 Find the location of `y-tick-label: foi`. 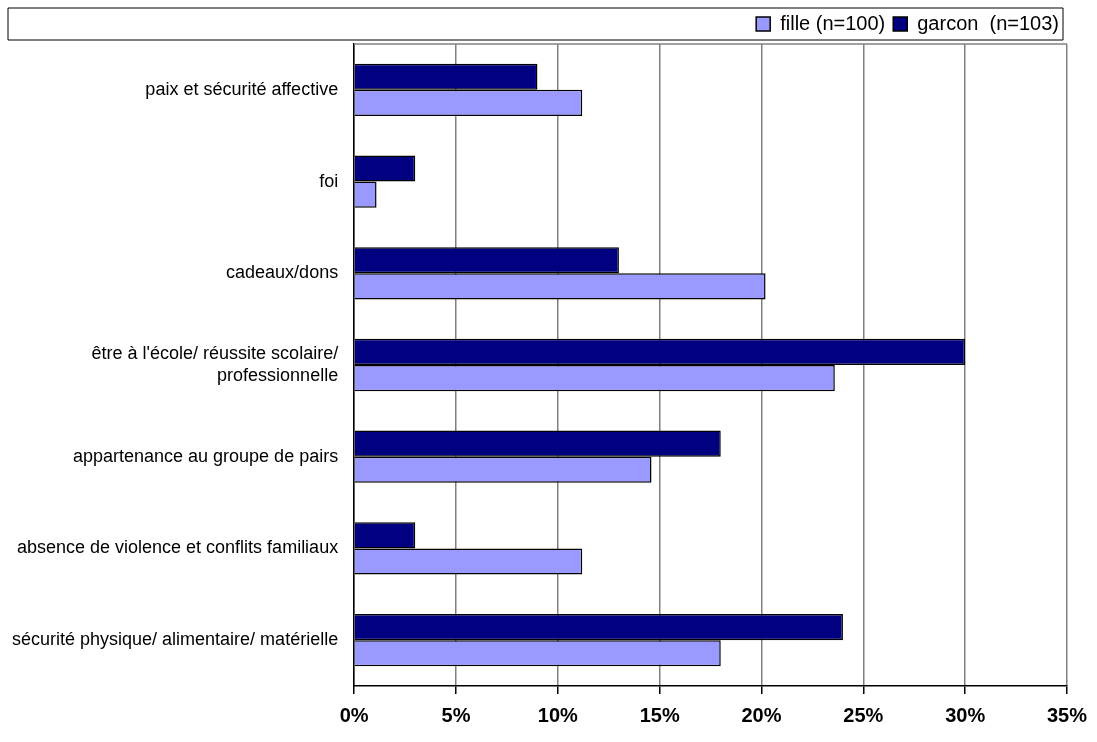

y-tick-label: foi is located at coordinates (329, 180).